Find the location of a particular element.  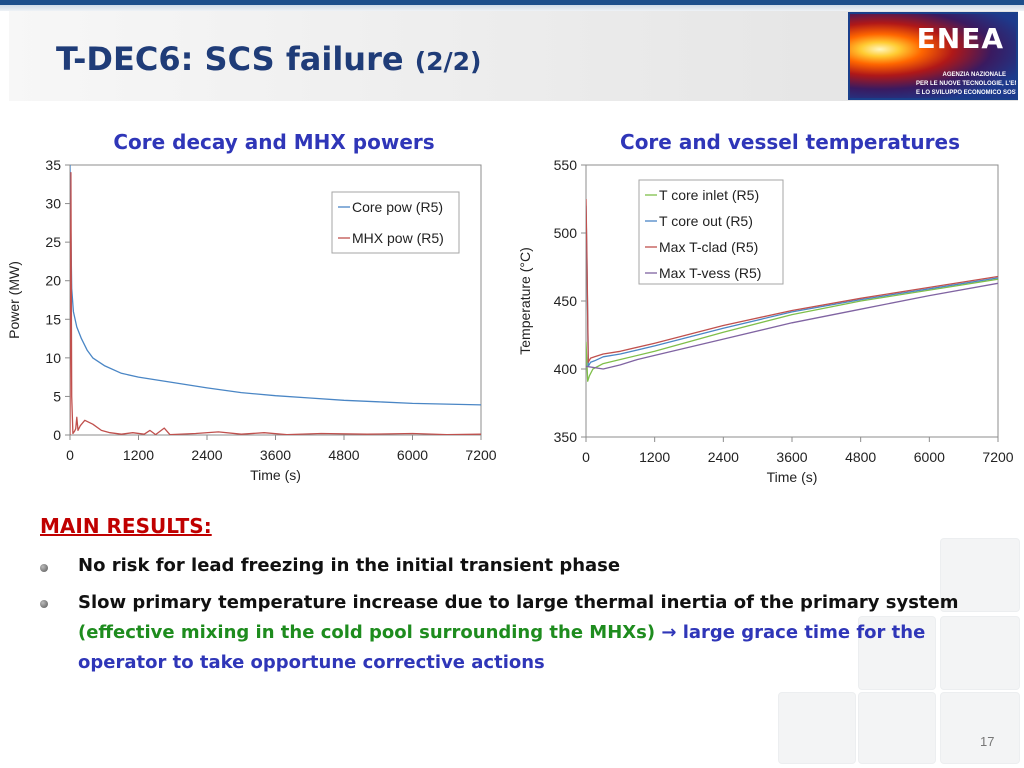

legend-label: T core out (R5) is located at coordinates (706, 221).